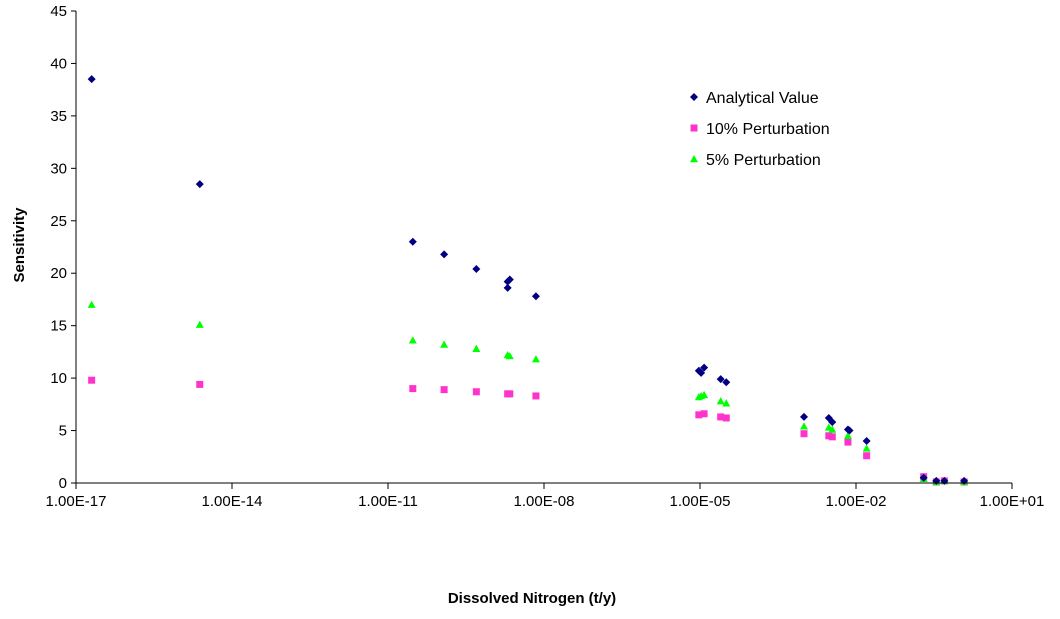 Image resolution: width=1060 pixels, height=619 pixels. Describe the element at coordinates (1012, 501) in the screenshot. I see `x-tick-label: 1.00E+01` at that location.